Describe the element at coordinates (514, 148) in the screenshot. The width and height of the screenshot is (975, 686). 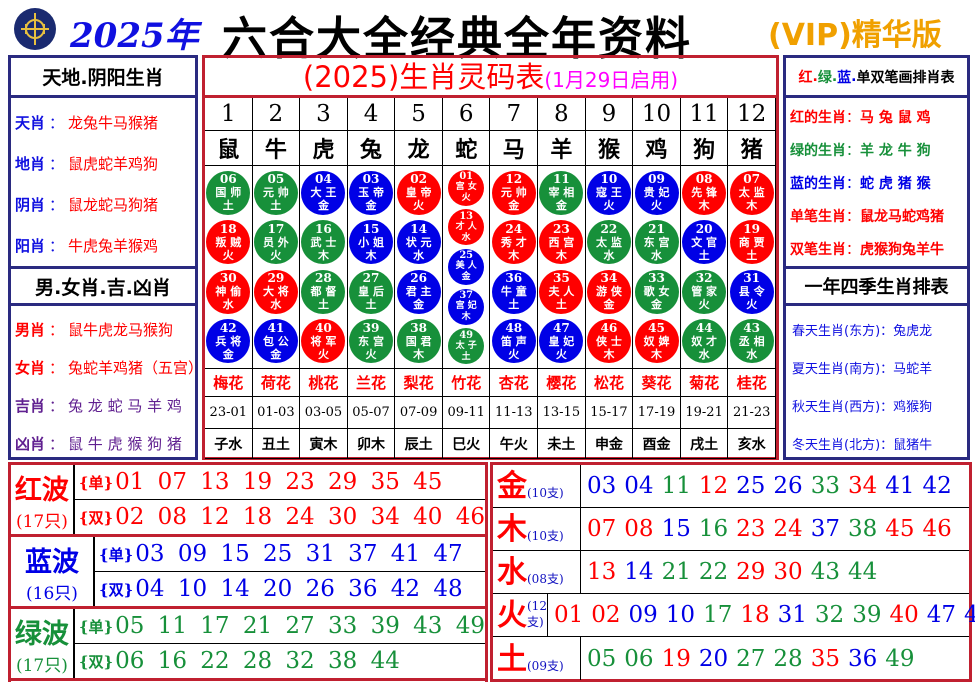
I see `zodiac-name: 马` at that location.